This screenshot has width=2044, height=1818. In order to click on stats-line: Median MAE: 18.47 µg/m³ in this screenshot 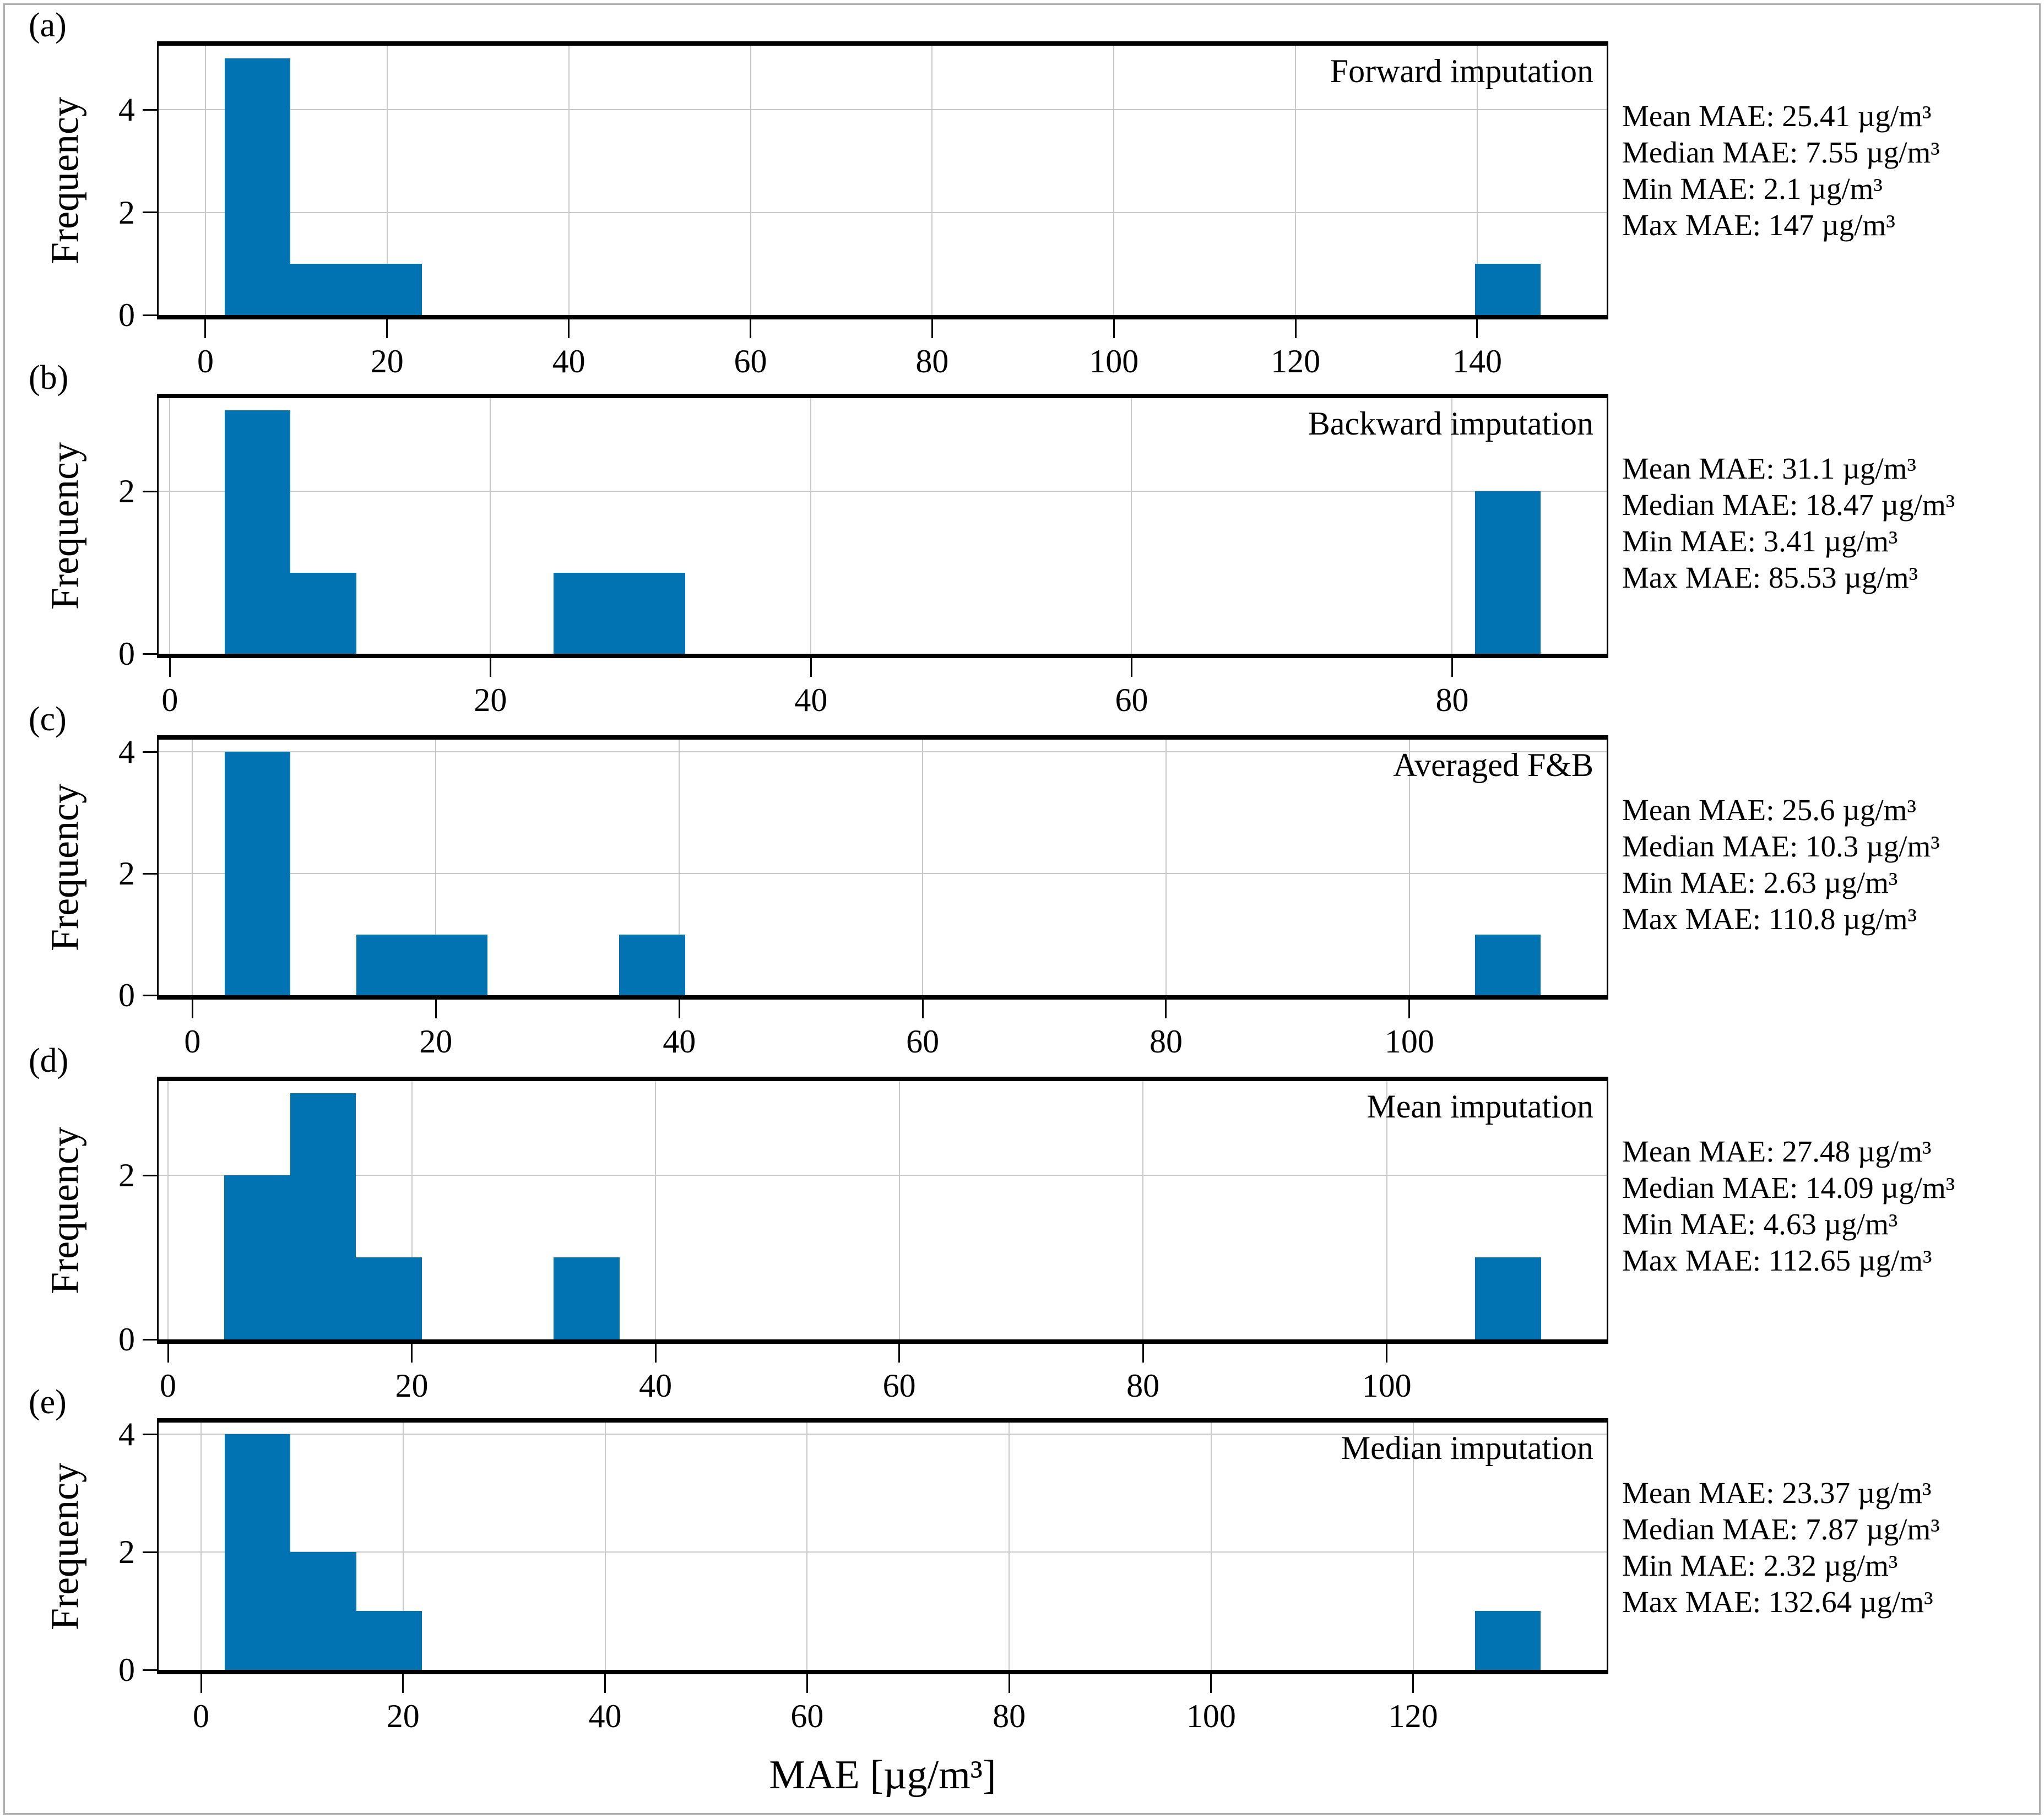, I will do `click(1788, 505)`.